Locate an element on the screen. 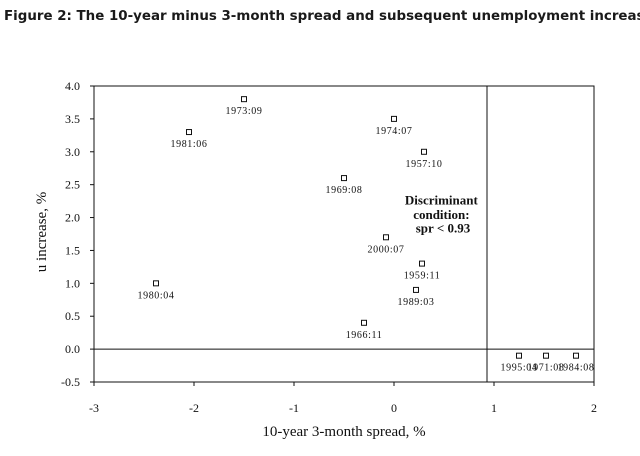  x-tick-label: -2 is located at coordinates (194, 408).